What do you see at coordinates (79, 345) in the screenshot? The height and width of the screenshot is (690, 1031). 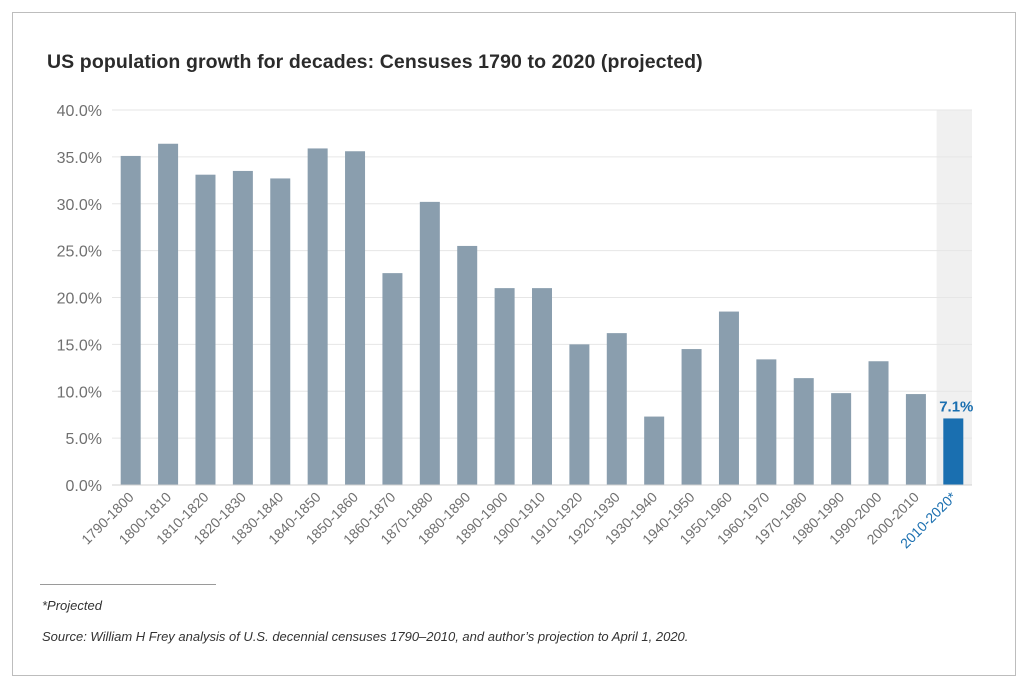 I see `y-tick-label: 15.0%` at bounding box center [79, 345].